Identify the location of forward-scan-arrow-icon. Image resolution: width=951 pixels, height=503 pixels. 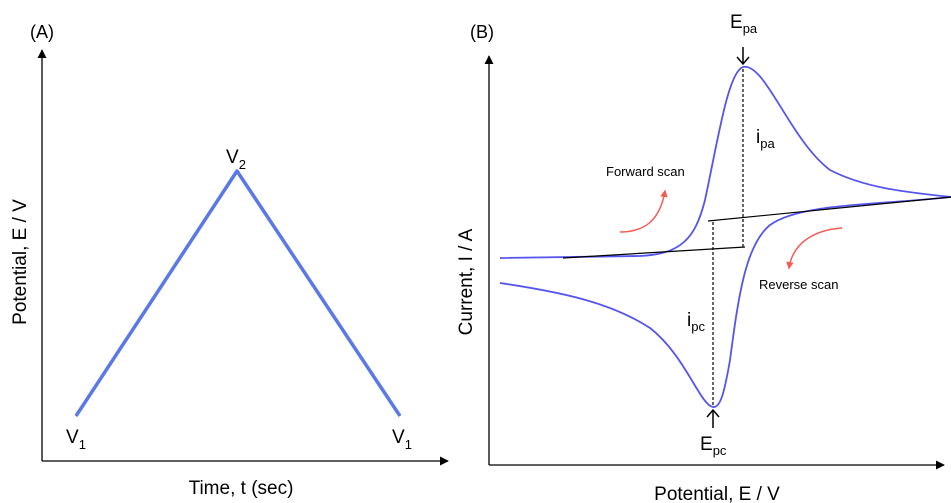
(643, 211).